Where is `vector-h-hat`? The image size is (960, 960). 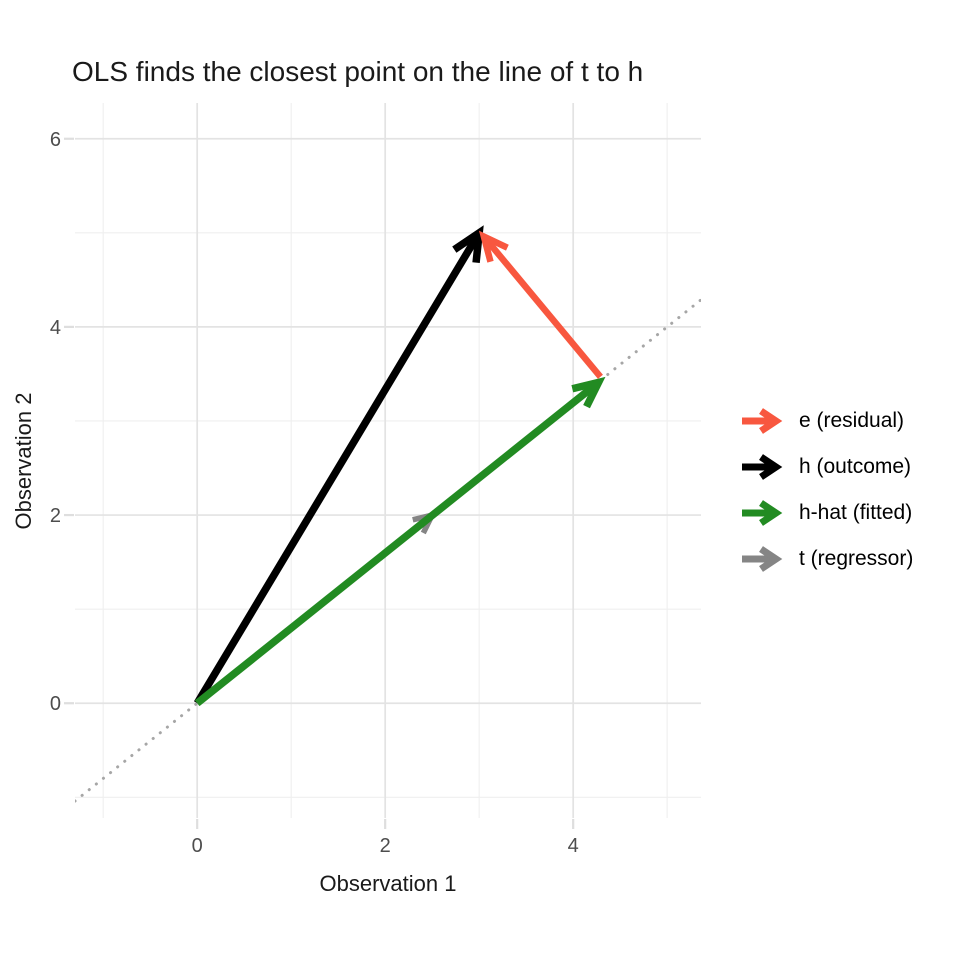 vector-h-hat is located at coordinates (397, 543).